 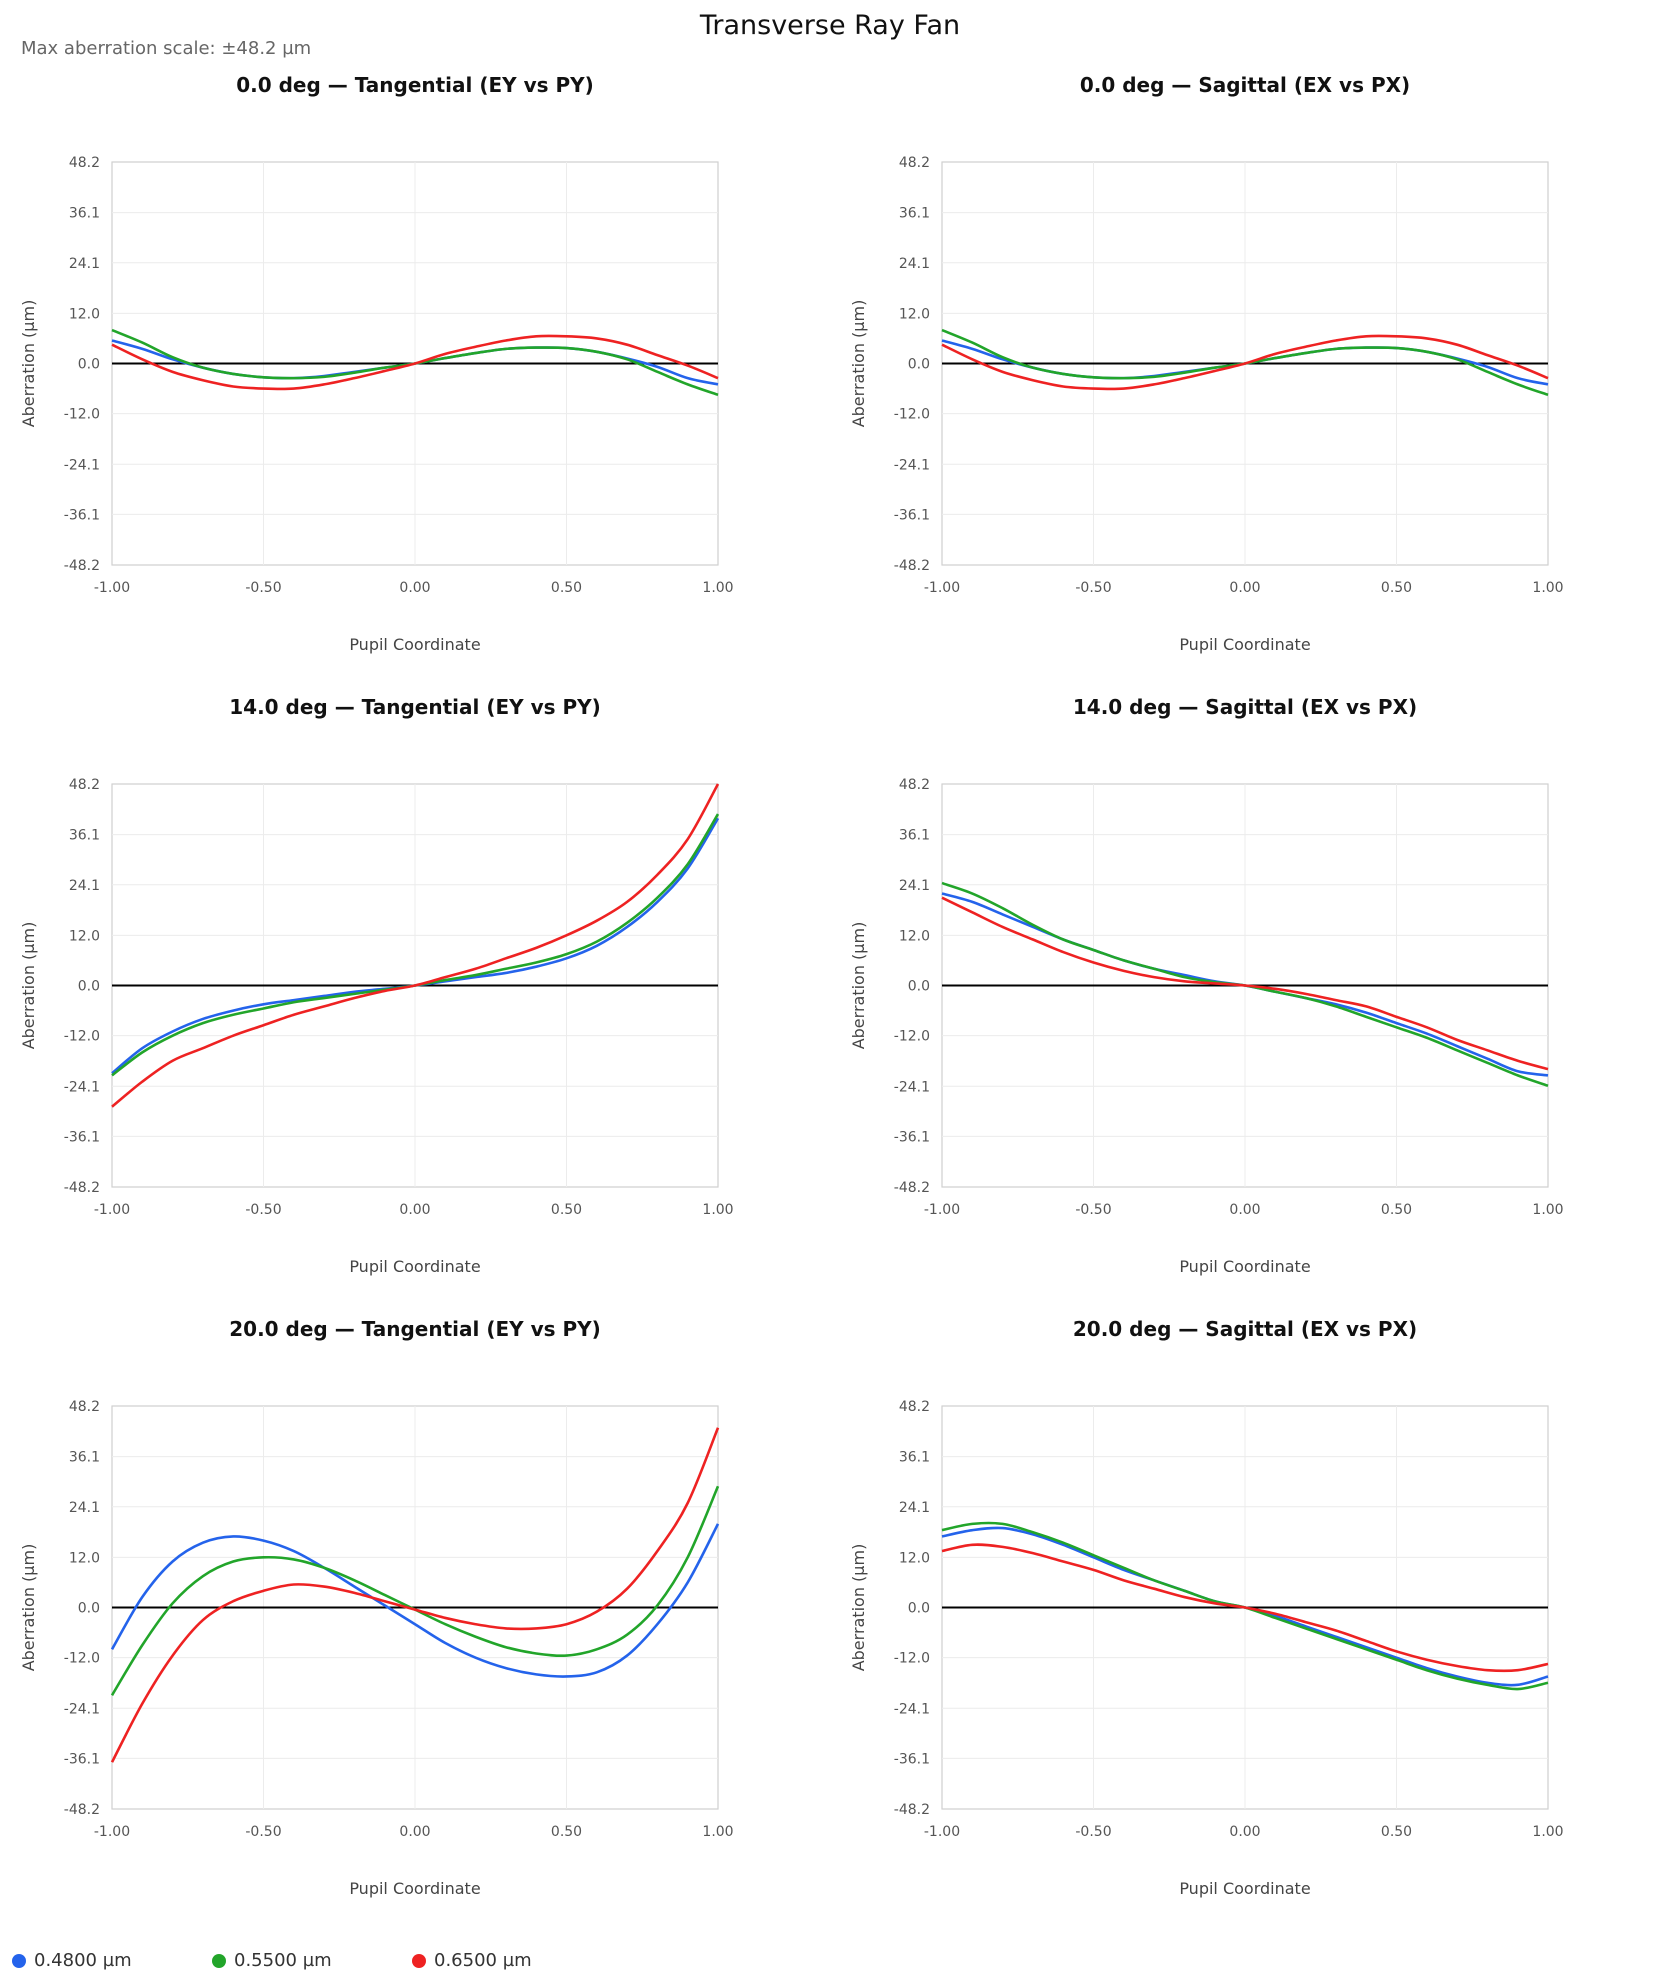 I want to click on legend-label: 0.5500 µm, so click(x=283, y=1960).